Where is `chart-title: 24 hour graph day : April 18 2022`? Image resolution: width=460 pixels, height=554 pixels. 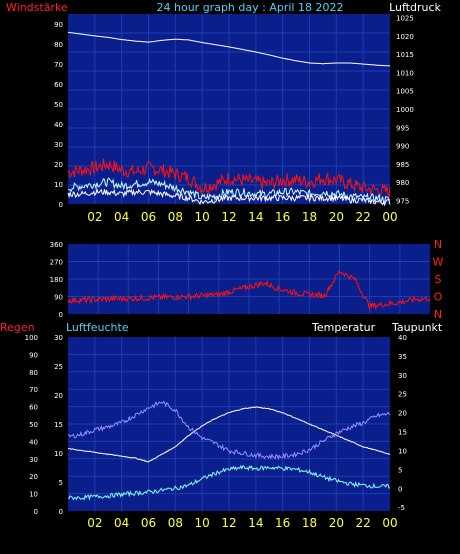
chart-title: 24 hour graph day : April 18 2022 is located at coordinates (250, 7).